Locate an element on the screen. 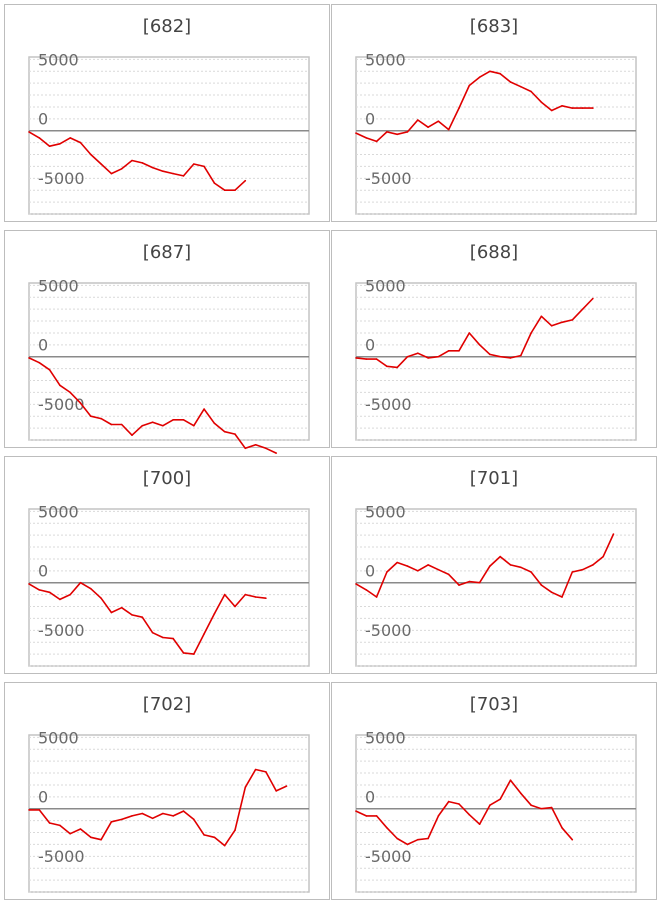 This screenshot has width=660, height=906. chart-title: [702] is located at coordinates (167, 704).